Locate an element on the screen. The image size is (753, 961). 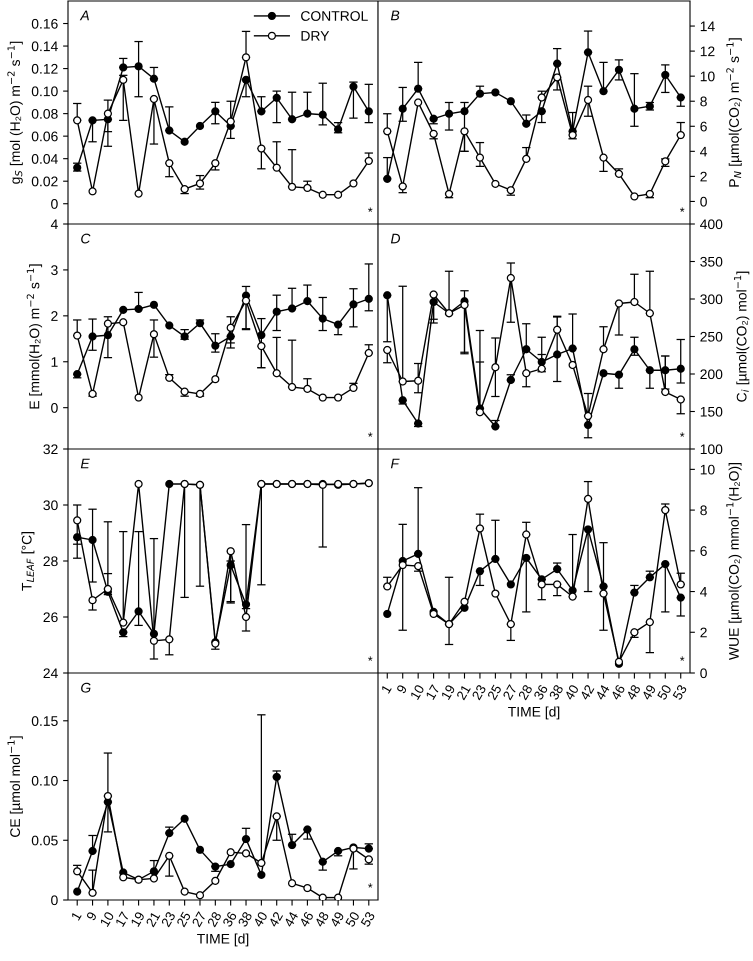
y-tick-label: 300 is located at coordinates (711, 299).